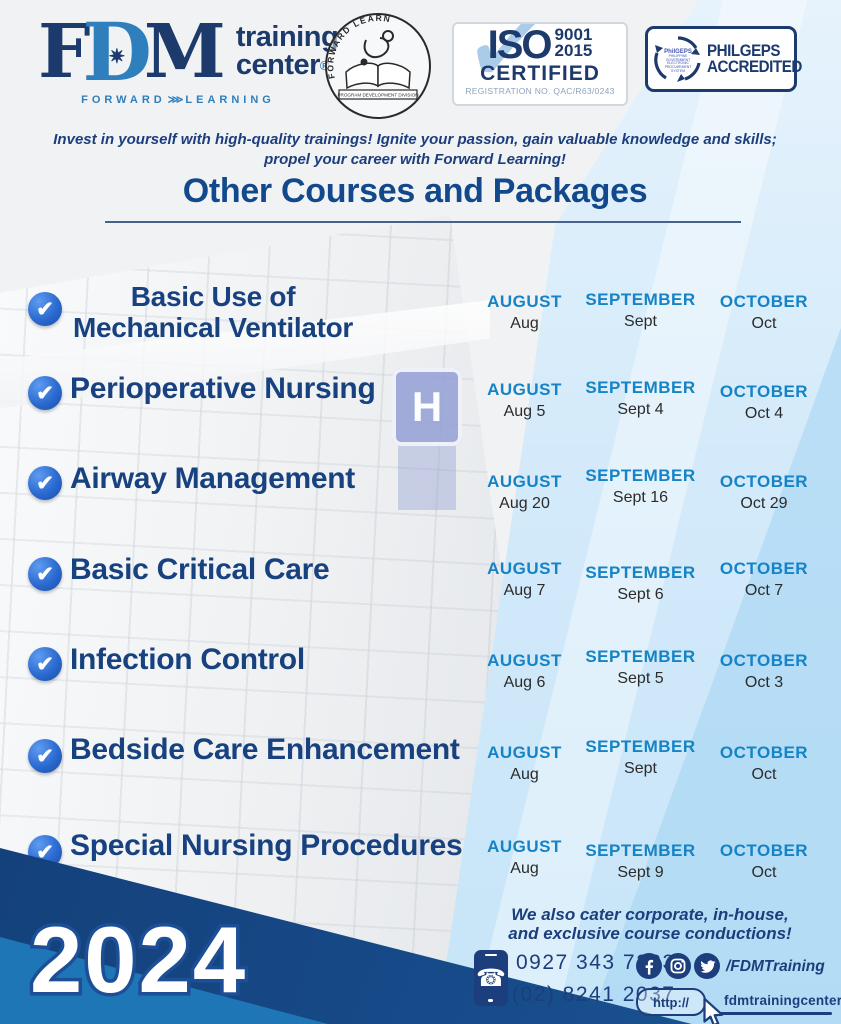  What do you see at coordinates (764, 774) in the screenshot?
I see `course-date: Oct` at bounding box center [764, 774].